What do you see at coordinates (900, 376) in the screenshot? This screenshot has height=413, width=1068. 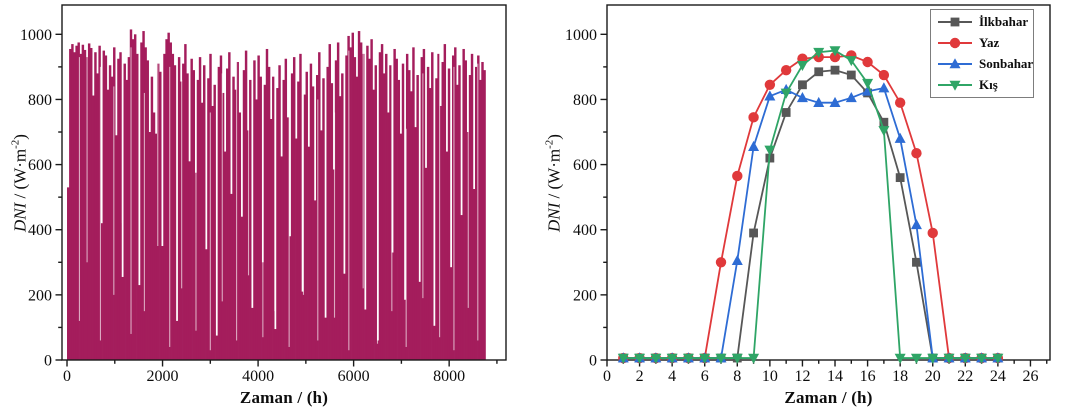 I see `x-tick-label: 18` at bounding box center [900, 376].